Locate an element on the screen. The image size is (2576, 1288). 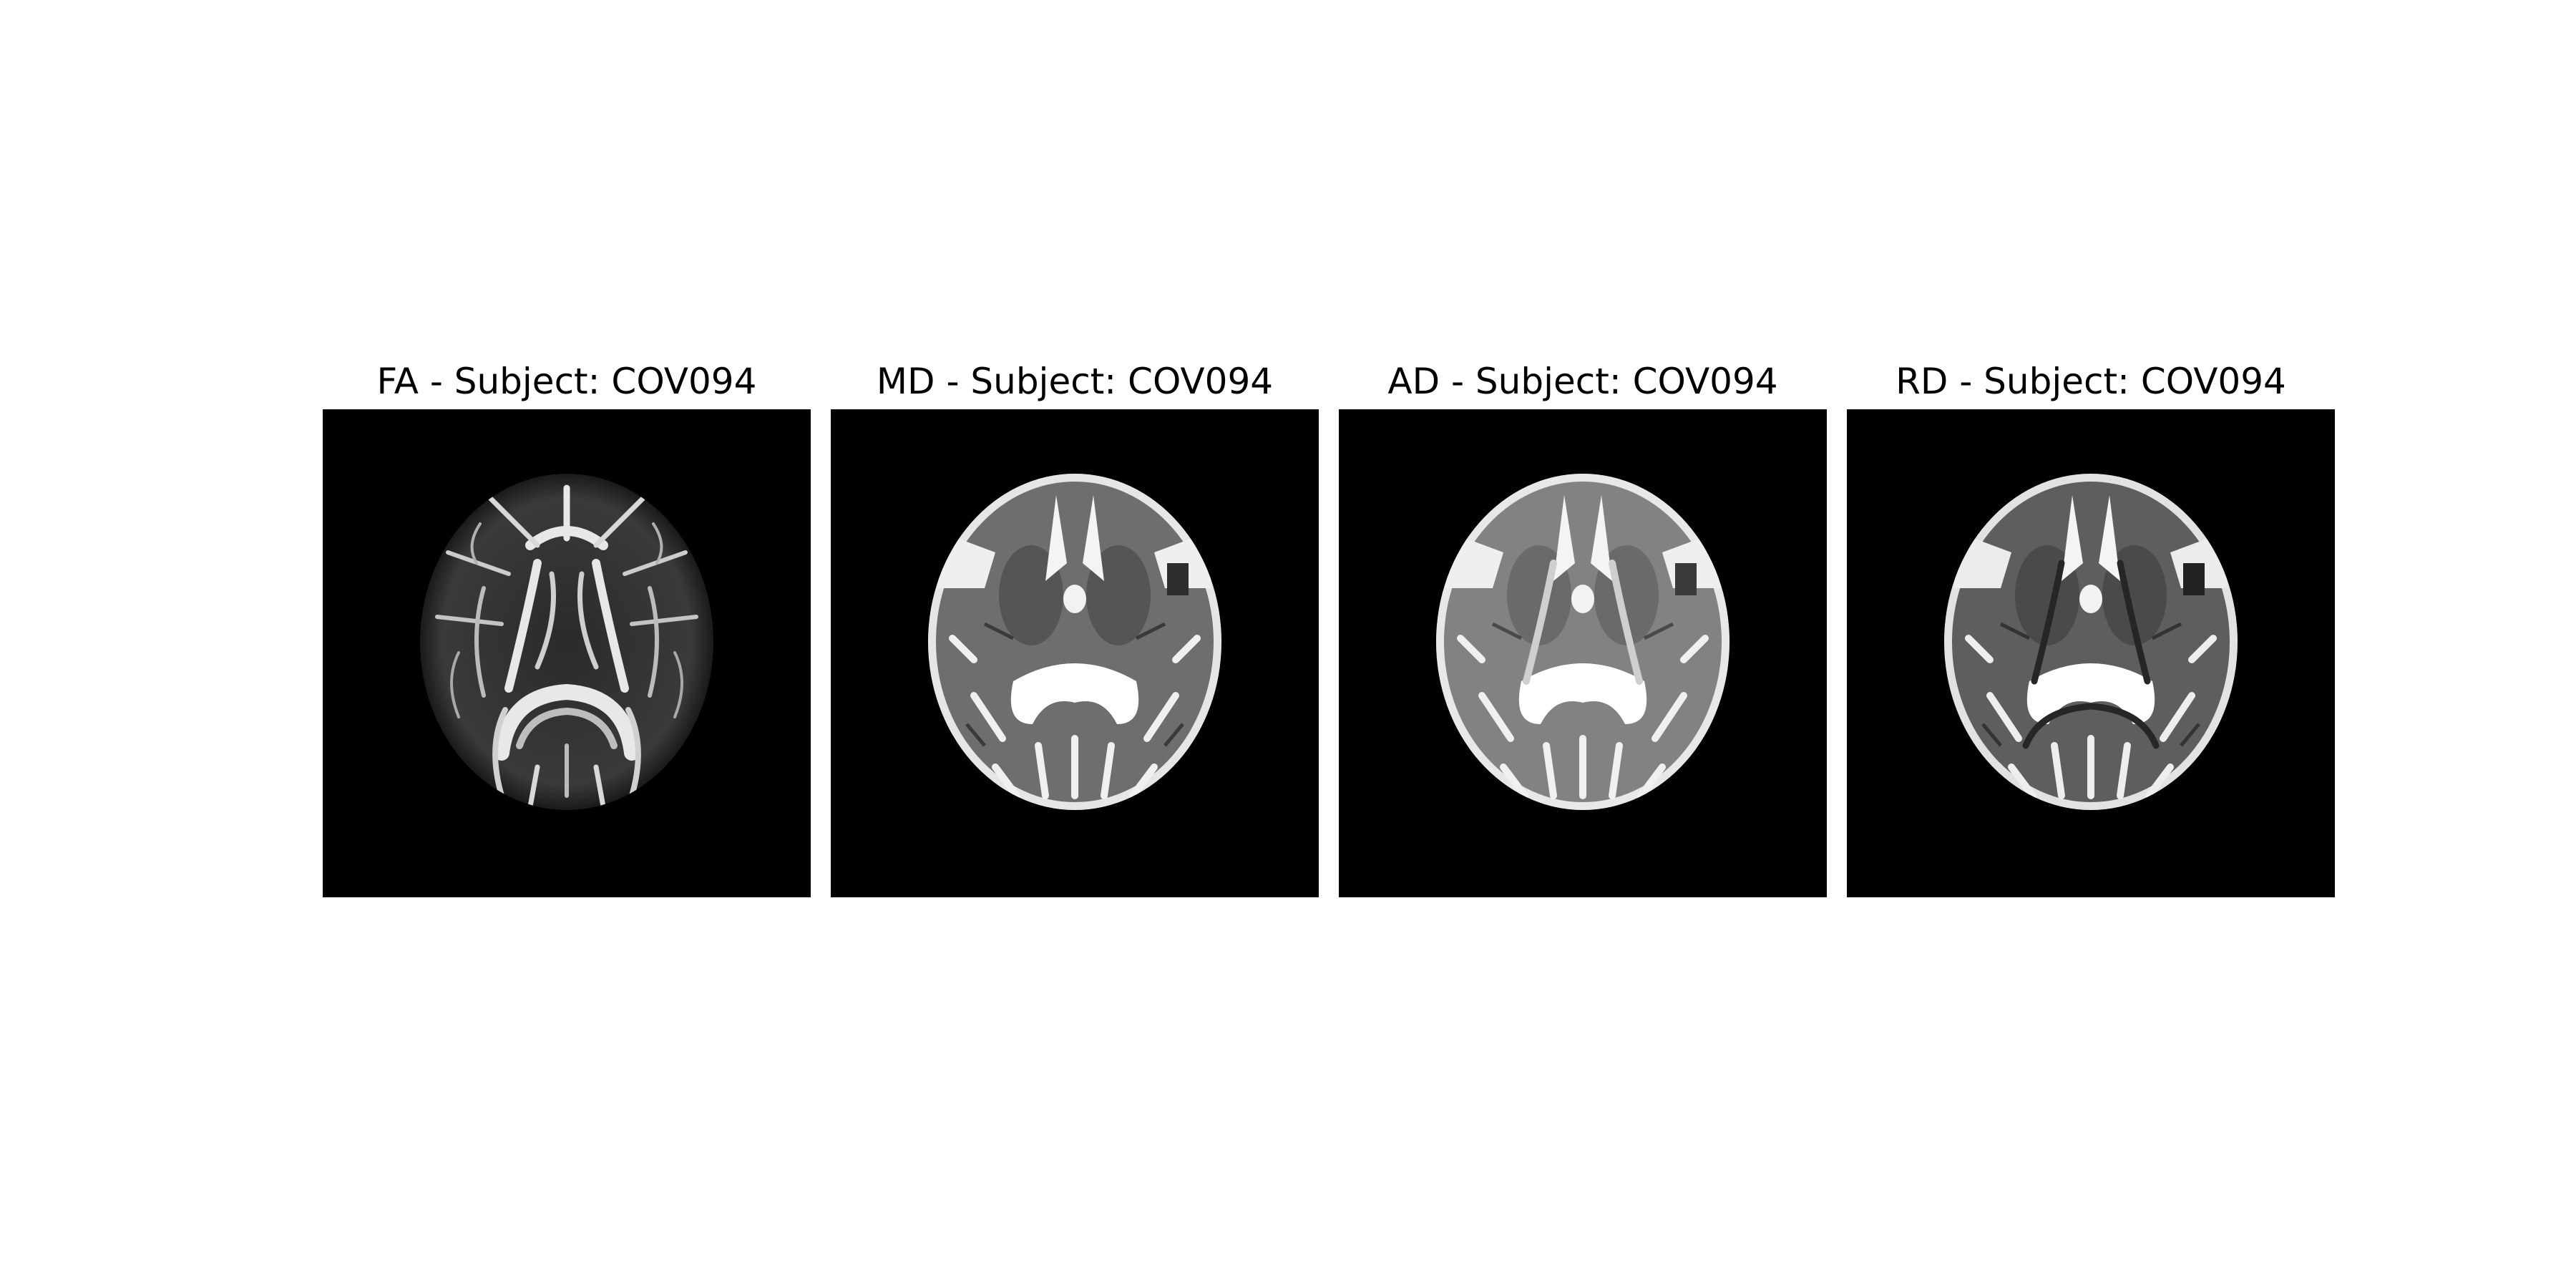
panel-title-md: MD - Subject: COV094 is located at coordinates (1075, 381).